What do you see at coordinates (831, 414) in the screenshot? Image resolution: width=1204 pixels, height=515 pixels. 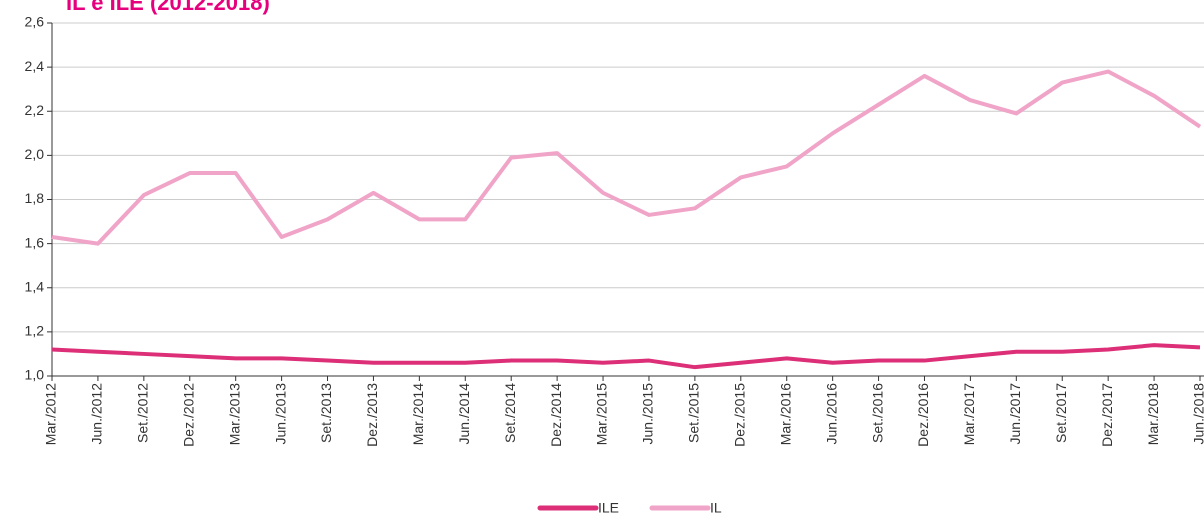 I see `x-tick-label: Jun./2016` at bounding box center [831, 414].